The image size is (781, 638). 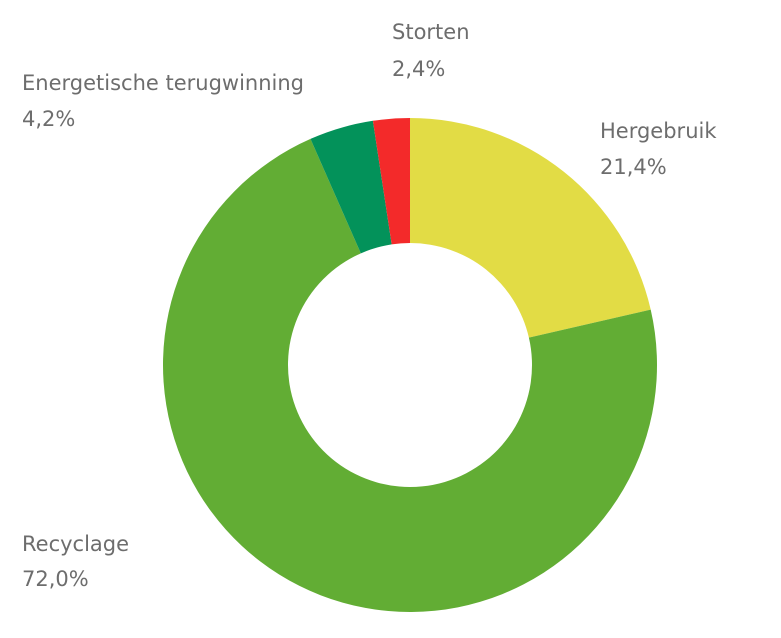 I want to click on slice-label: Storten, so click(x=431, y=32).